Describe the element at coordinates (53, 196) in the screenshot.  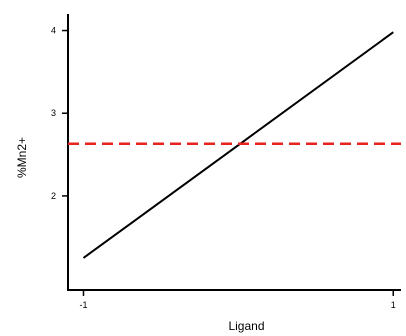
I see `y-tick-label: 2` at that location.